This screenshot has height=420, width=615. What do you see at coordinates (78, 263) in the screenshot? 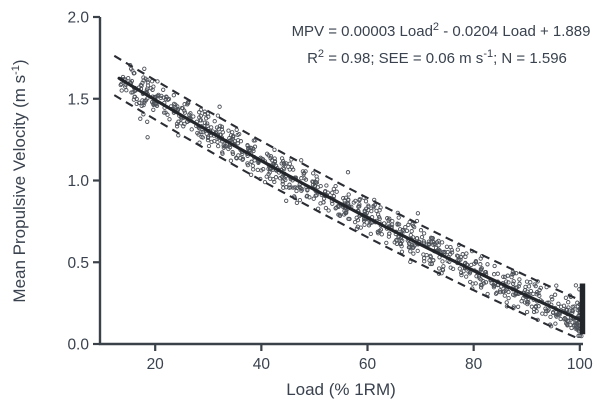
I see `y-tick-label: 0.5` at bounding box center [78, 263].